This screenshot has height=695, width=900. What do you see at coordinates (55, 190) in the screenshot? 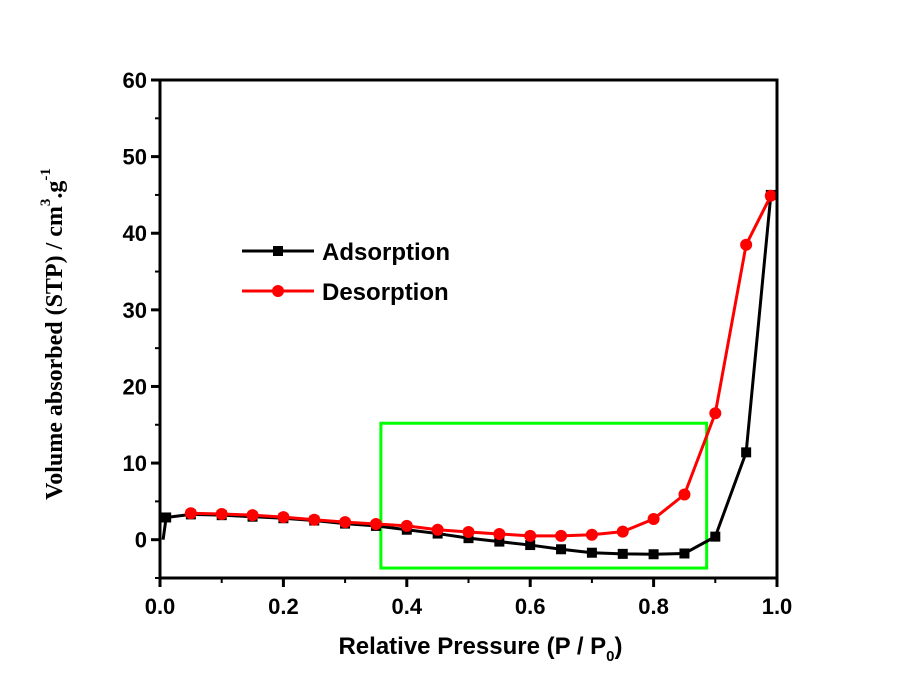
I see `y-axis-title-mid: .g` at bounding box center [55, 190].